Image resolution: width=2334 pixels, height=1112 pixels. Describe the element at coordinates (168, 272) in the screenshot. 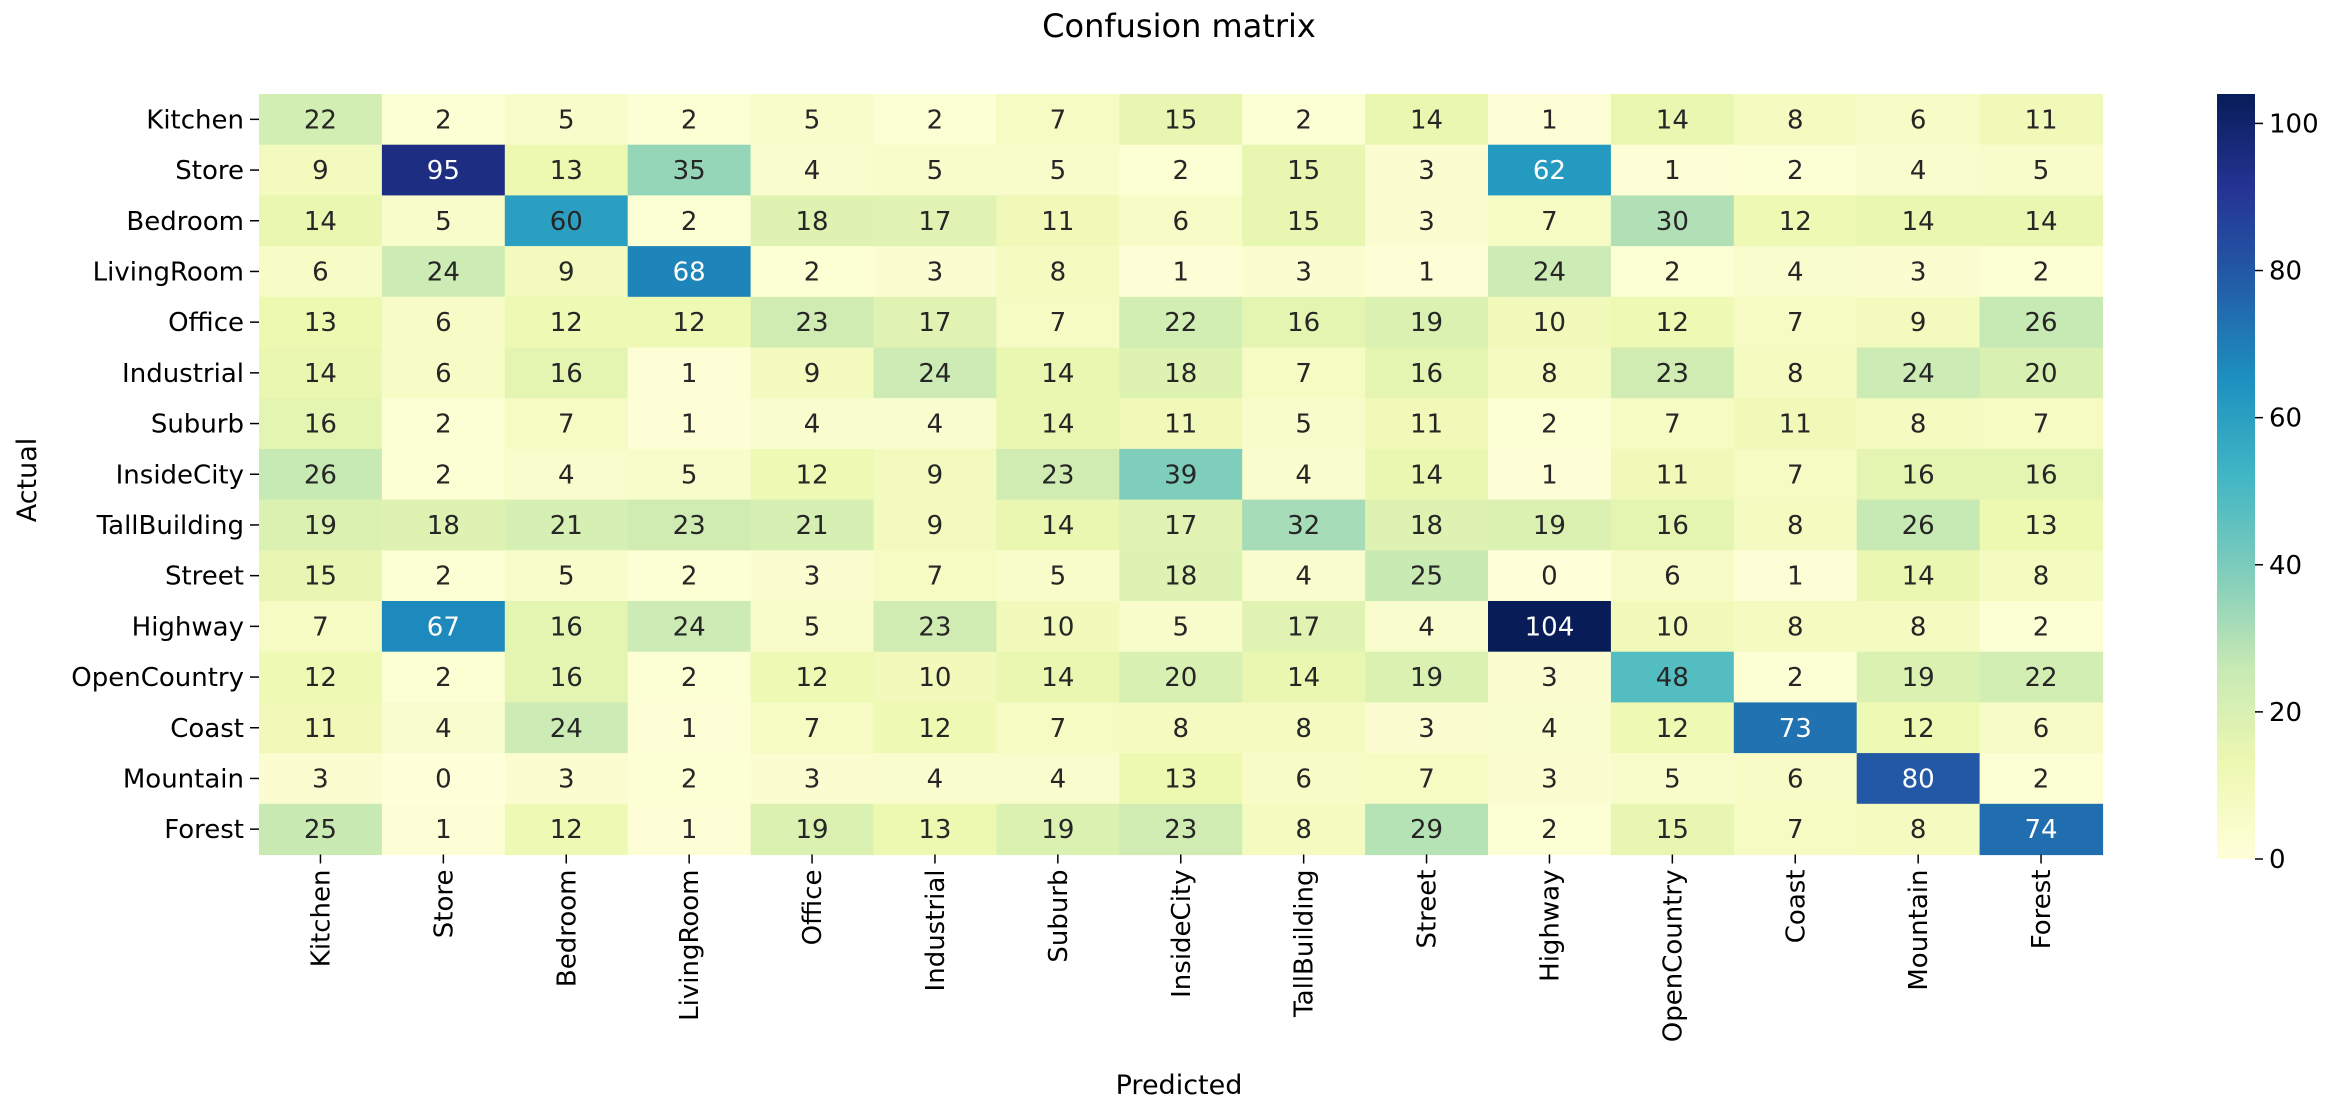

I see `y-tick-label: LivingRoom` at that location.